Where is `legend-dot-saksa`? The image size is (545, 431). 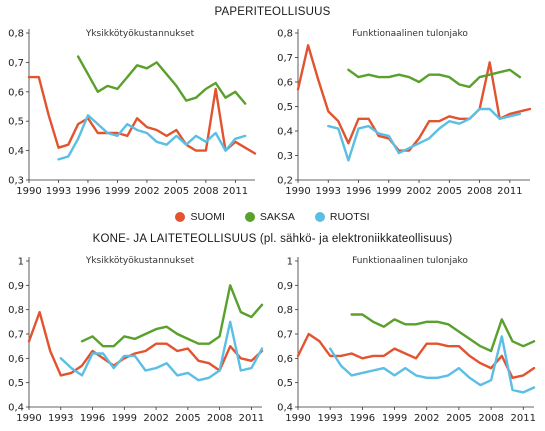
legend-dot-saksa is located at coordinates (249, 217).